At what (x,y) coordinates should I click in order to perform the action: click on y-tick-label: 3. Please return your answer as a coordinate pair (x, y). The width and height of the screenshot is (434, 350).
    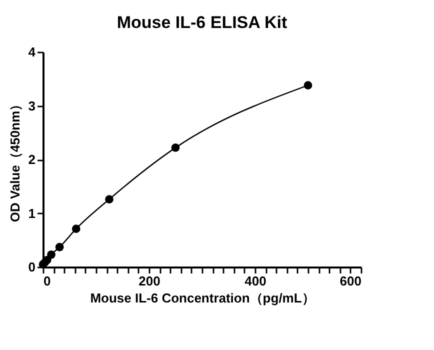
    Looking at the image, I should click on (32, 106).